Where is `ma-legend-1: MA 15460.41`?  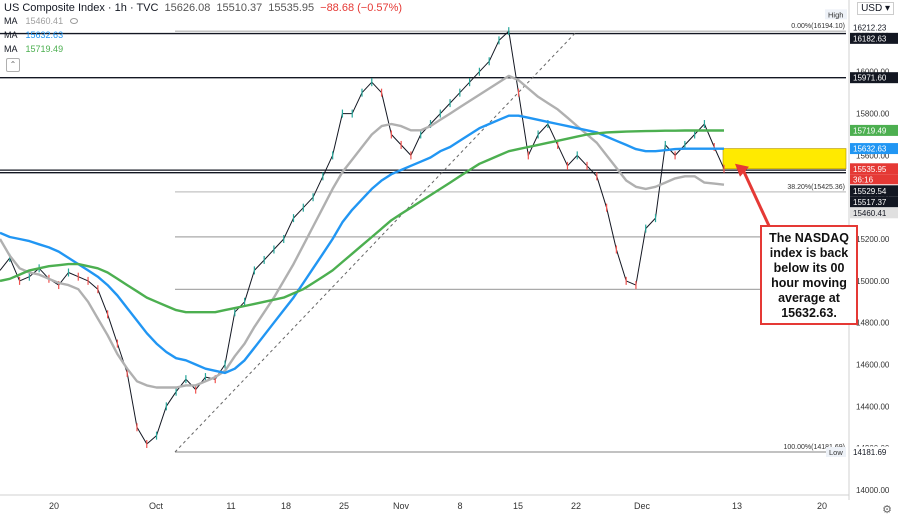
ma-legend-1: MA 15460.41 is located at coordinates (41, 21).